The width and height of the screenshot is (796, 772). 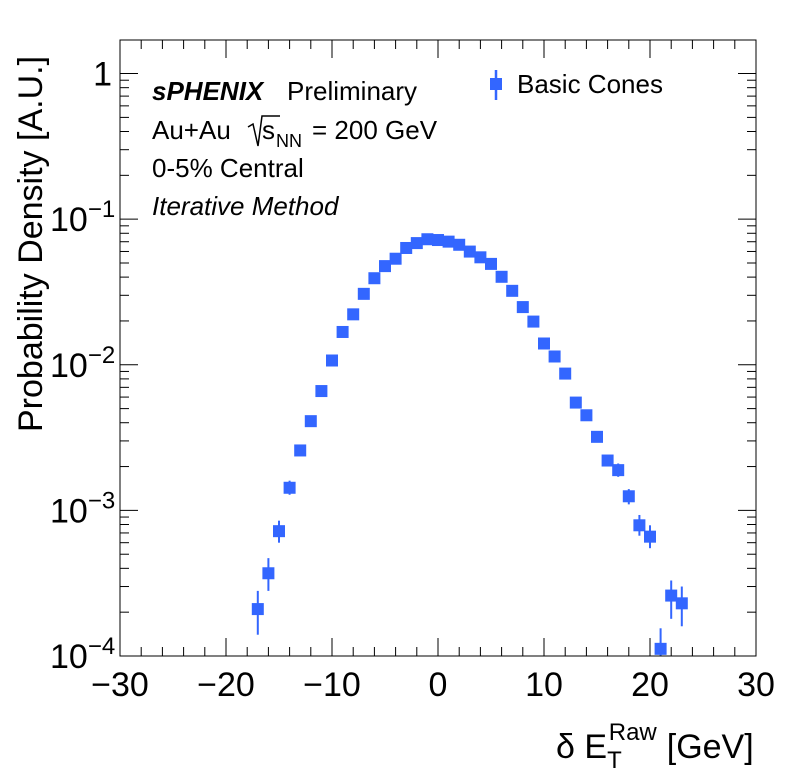 I want to click on system-text: Au+Au, so click(x=191, y=130).